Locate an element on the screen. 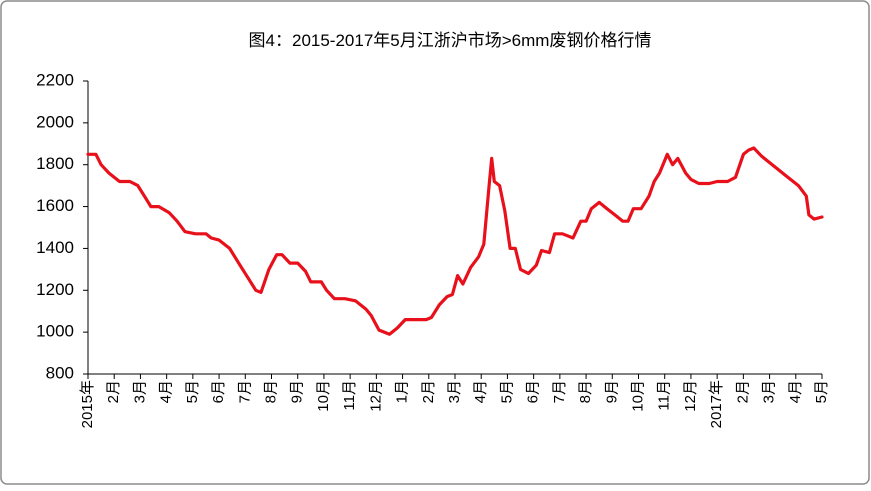 The image size is (871, 491). y-tick-label: 800 is located at coordinates (60, 372).